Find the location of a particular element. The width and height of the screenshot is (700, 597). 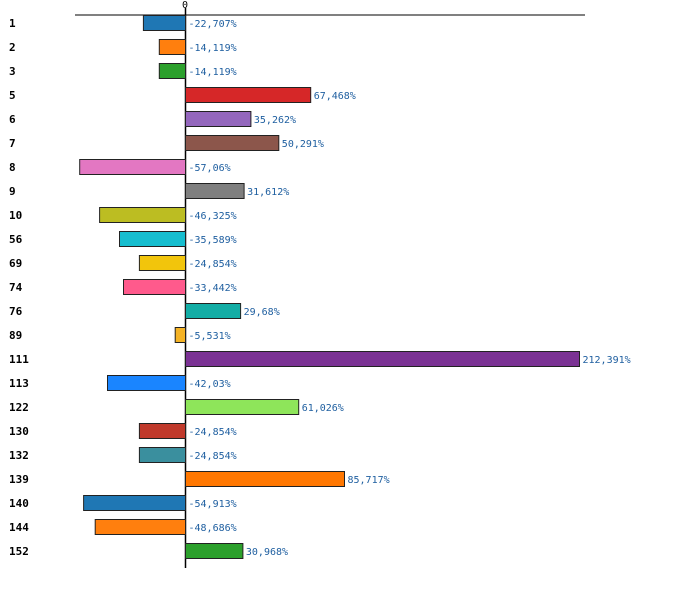

category-label: 132 is located at coordinates (19, 455).